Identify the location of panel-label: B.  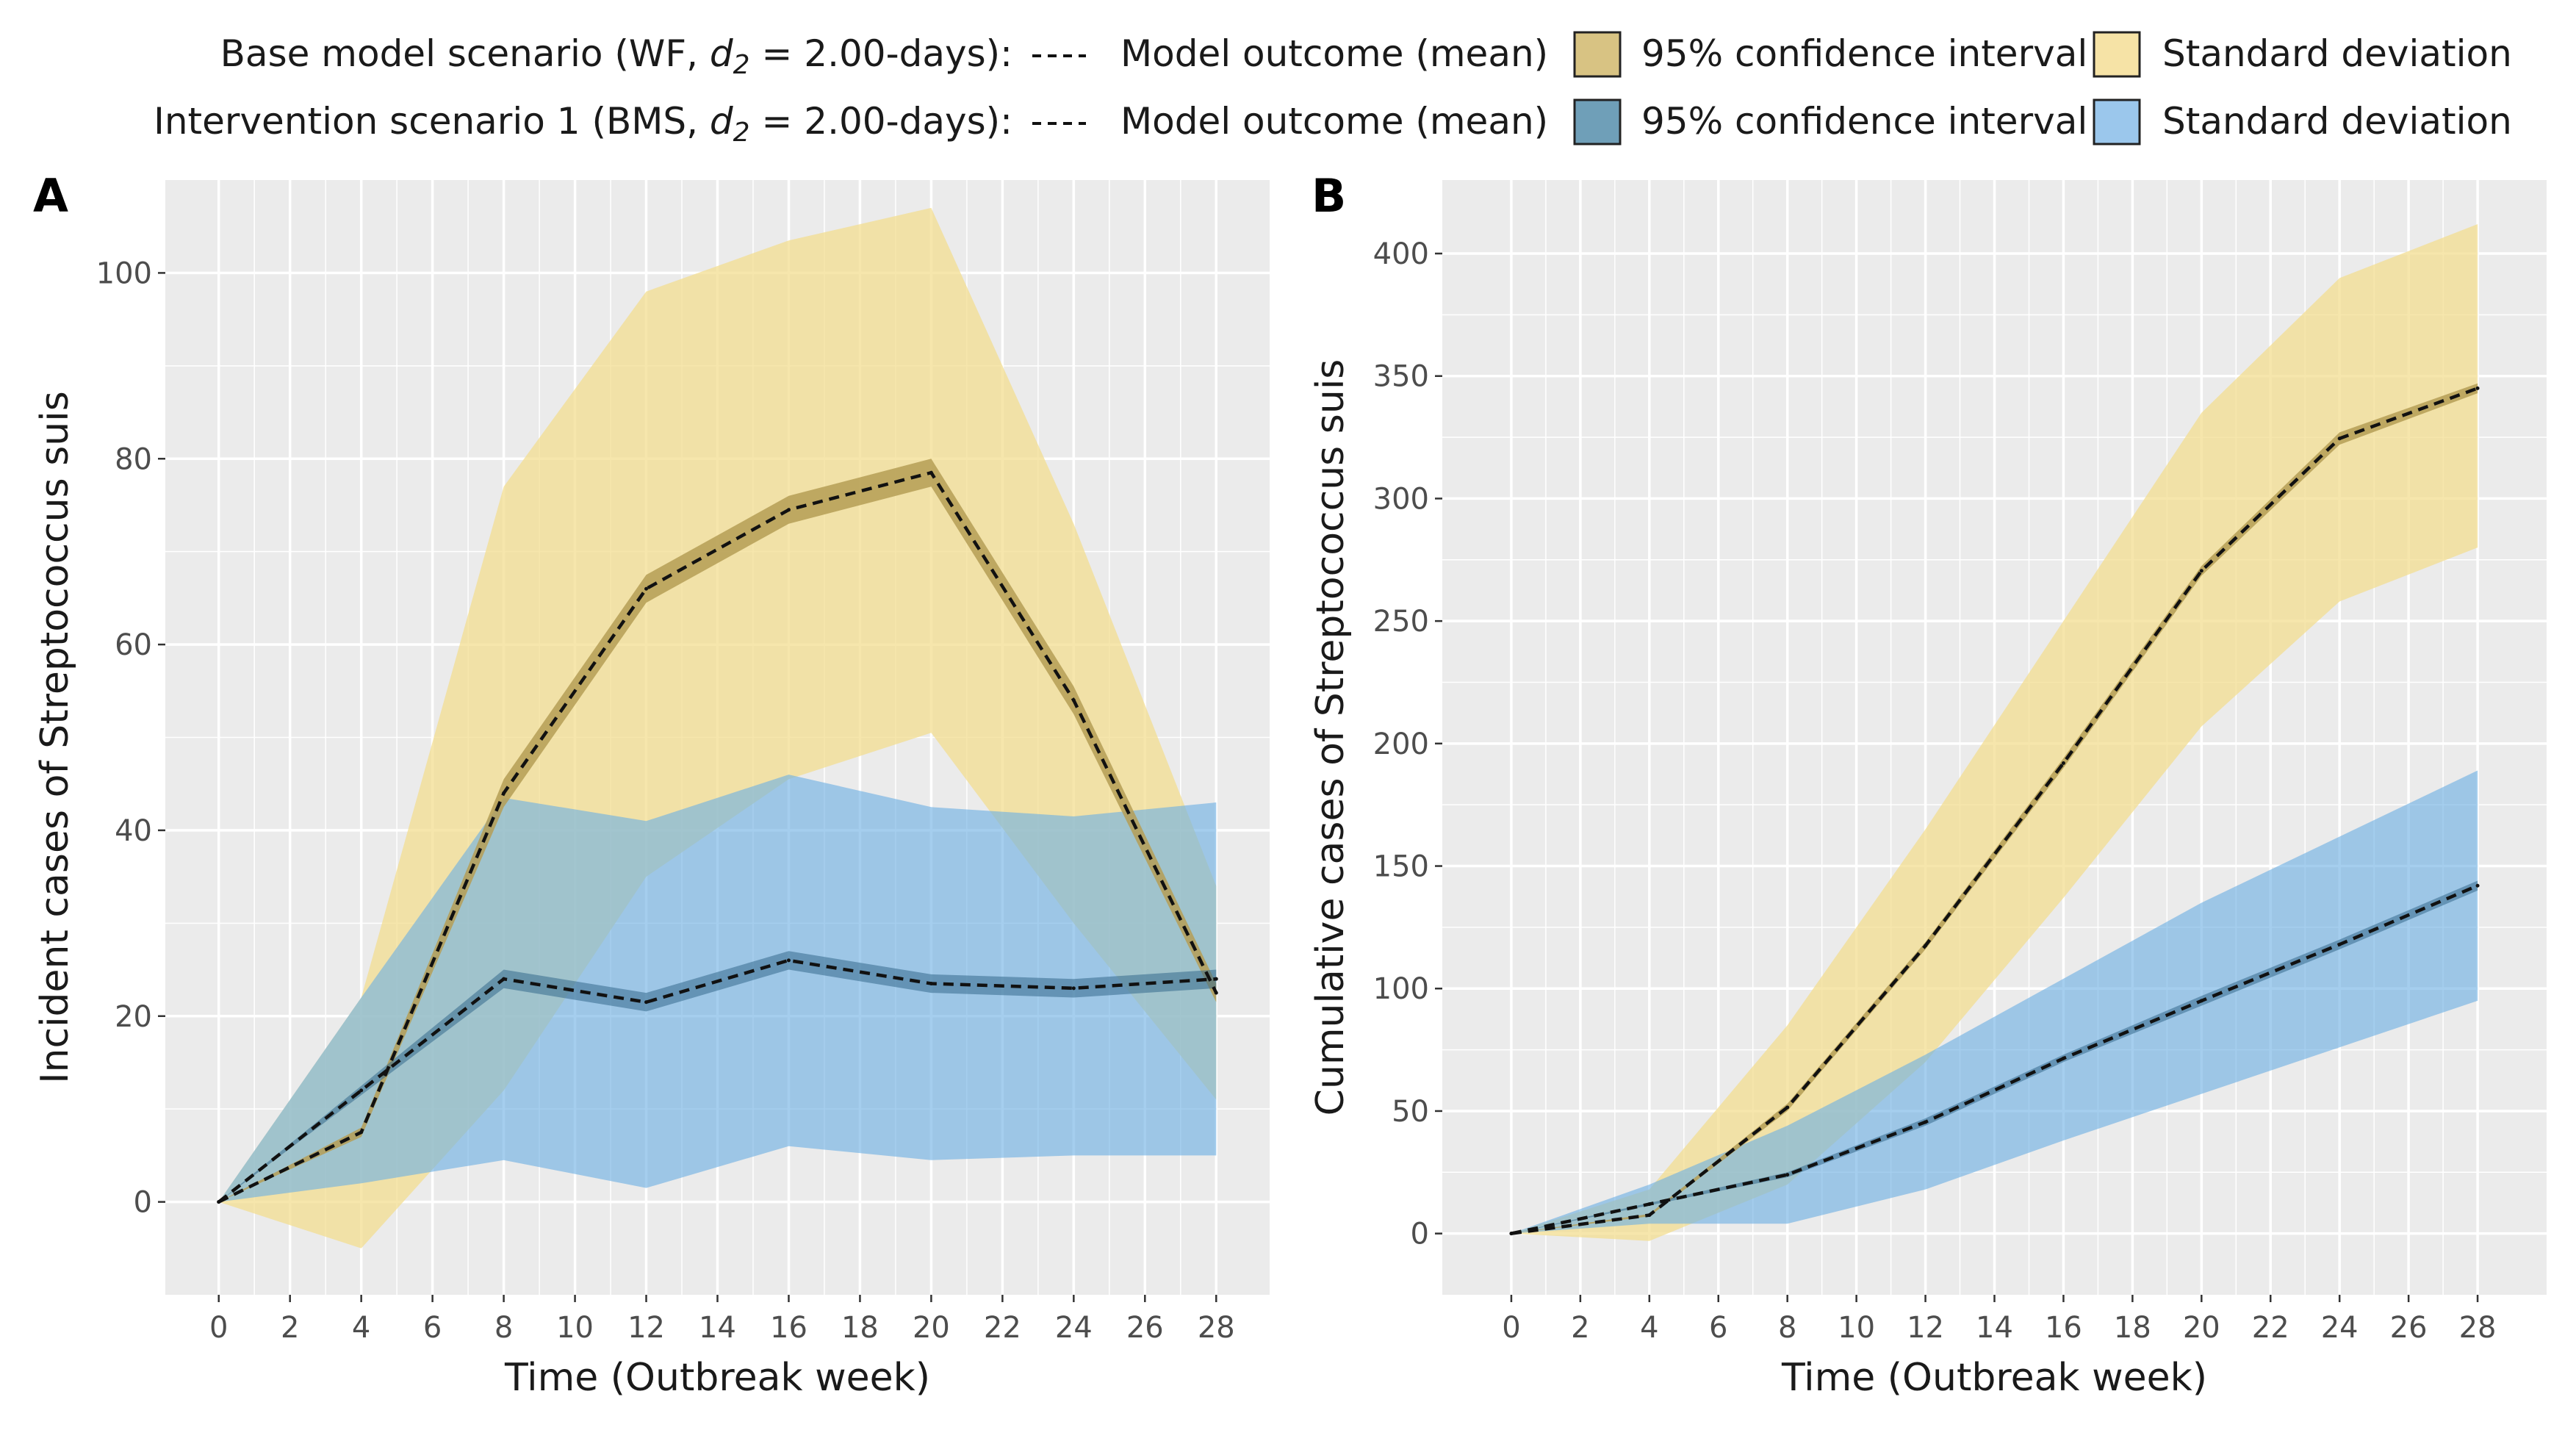
(1329, 196).